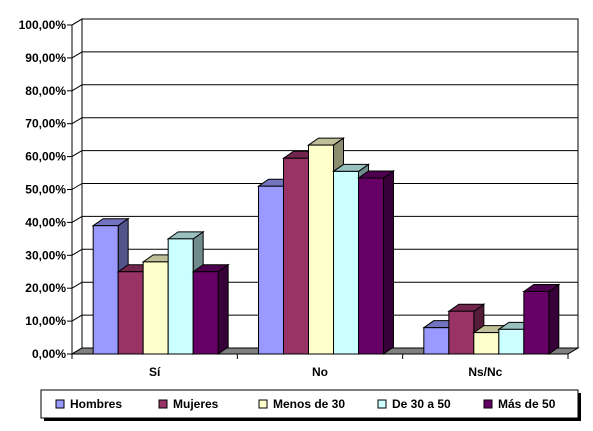 The image size is (593, 431). I want to click on legend-label: Más de 50, so click(527, 404).